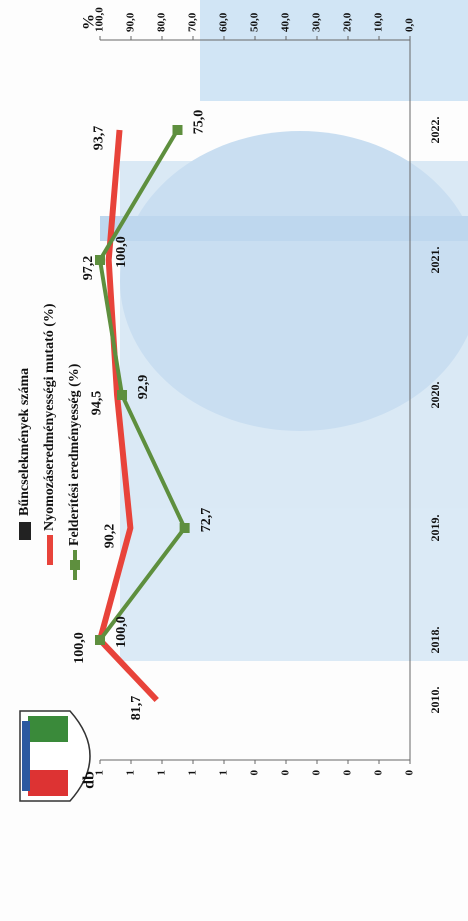  What do you see at coordinates (143, 387) in the screenshot?
I see `data-label: 92,9` at bounding box center [143, 387].